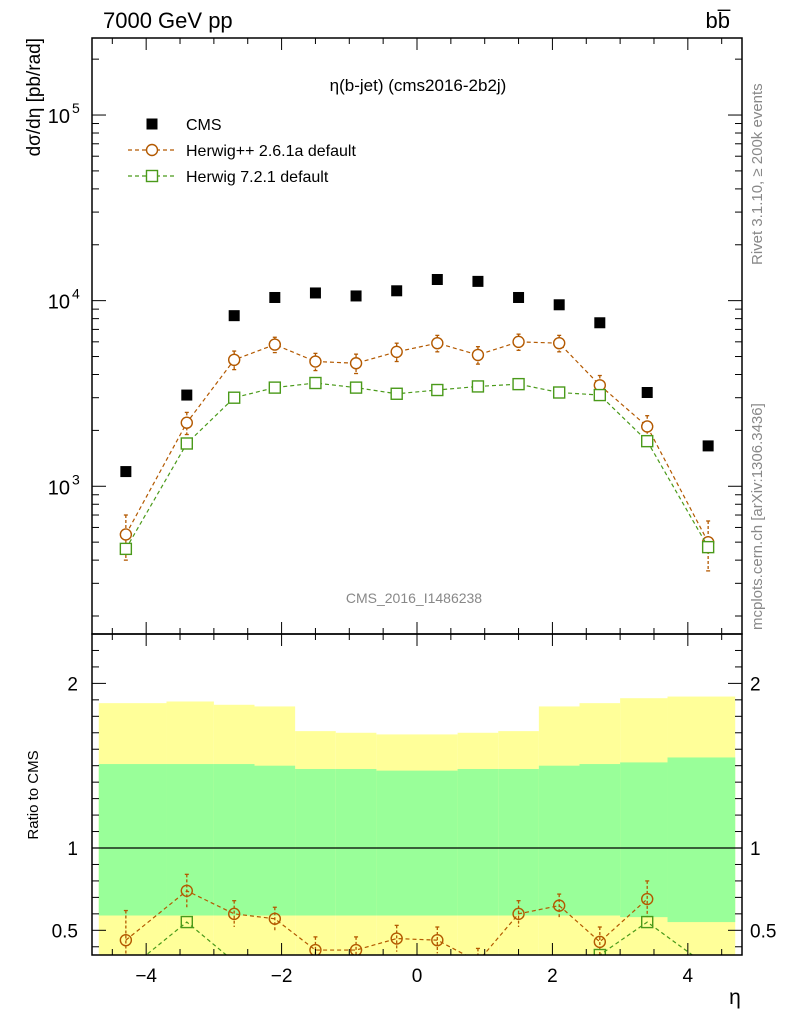 The width and height of the screenshot is (786, 1024). Describe the element at coordinates (65, 931) in the screenshot. I see `ratio-tick-label-left: 0.5` at that location.